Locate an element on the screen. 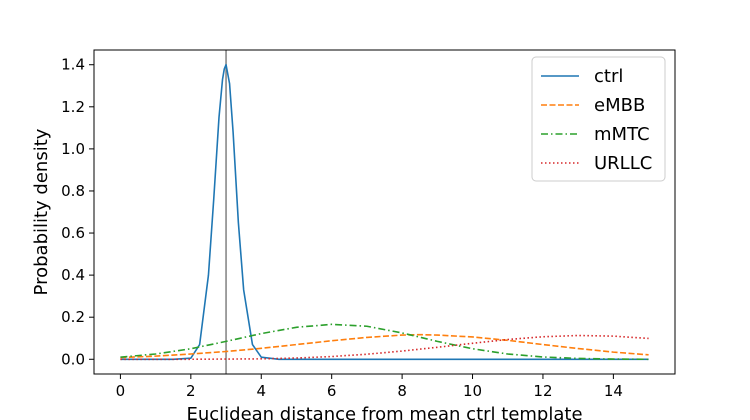 The width and height of the screenshot is (750, 420). x-tick-label: 8 is located at coordinates (402, 391).